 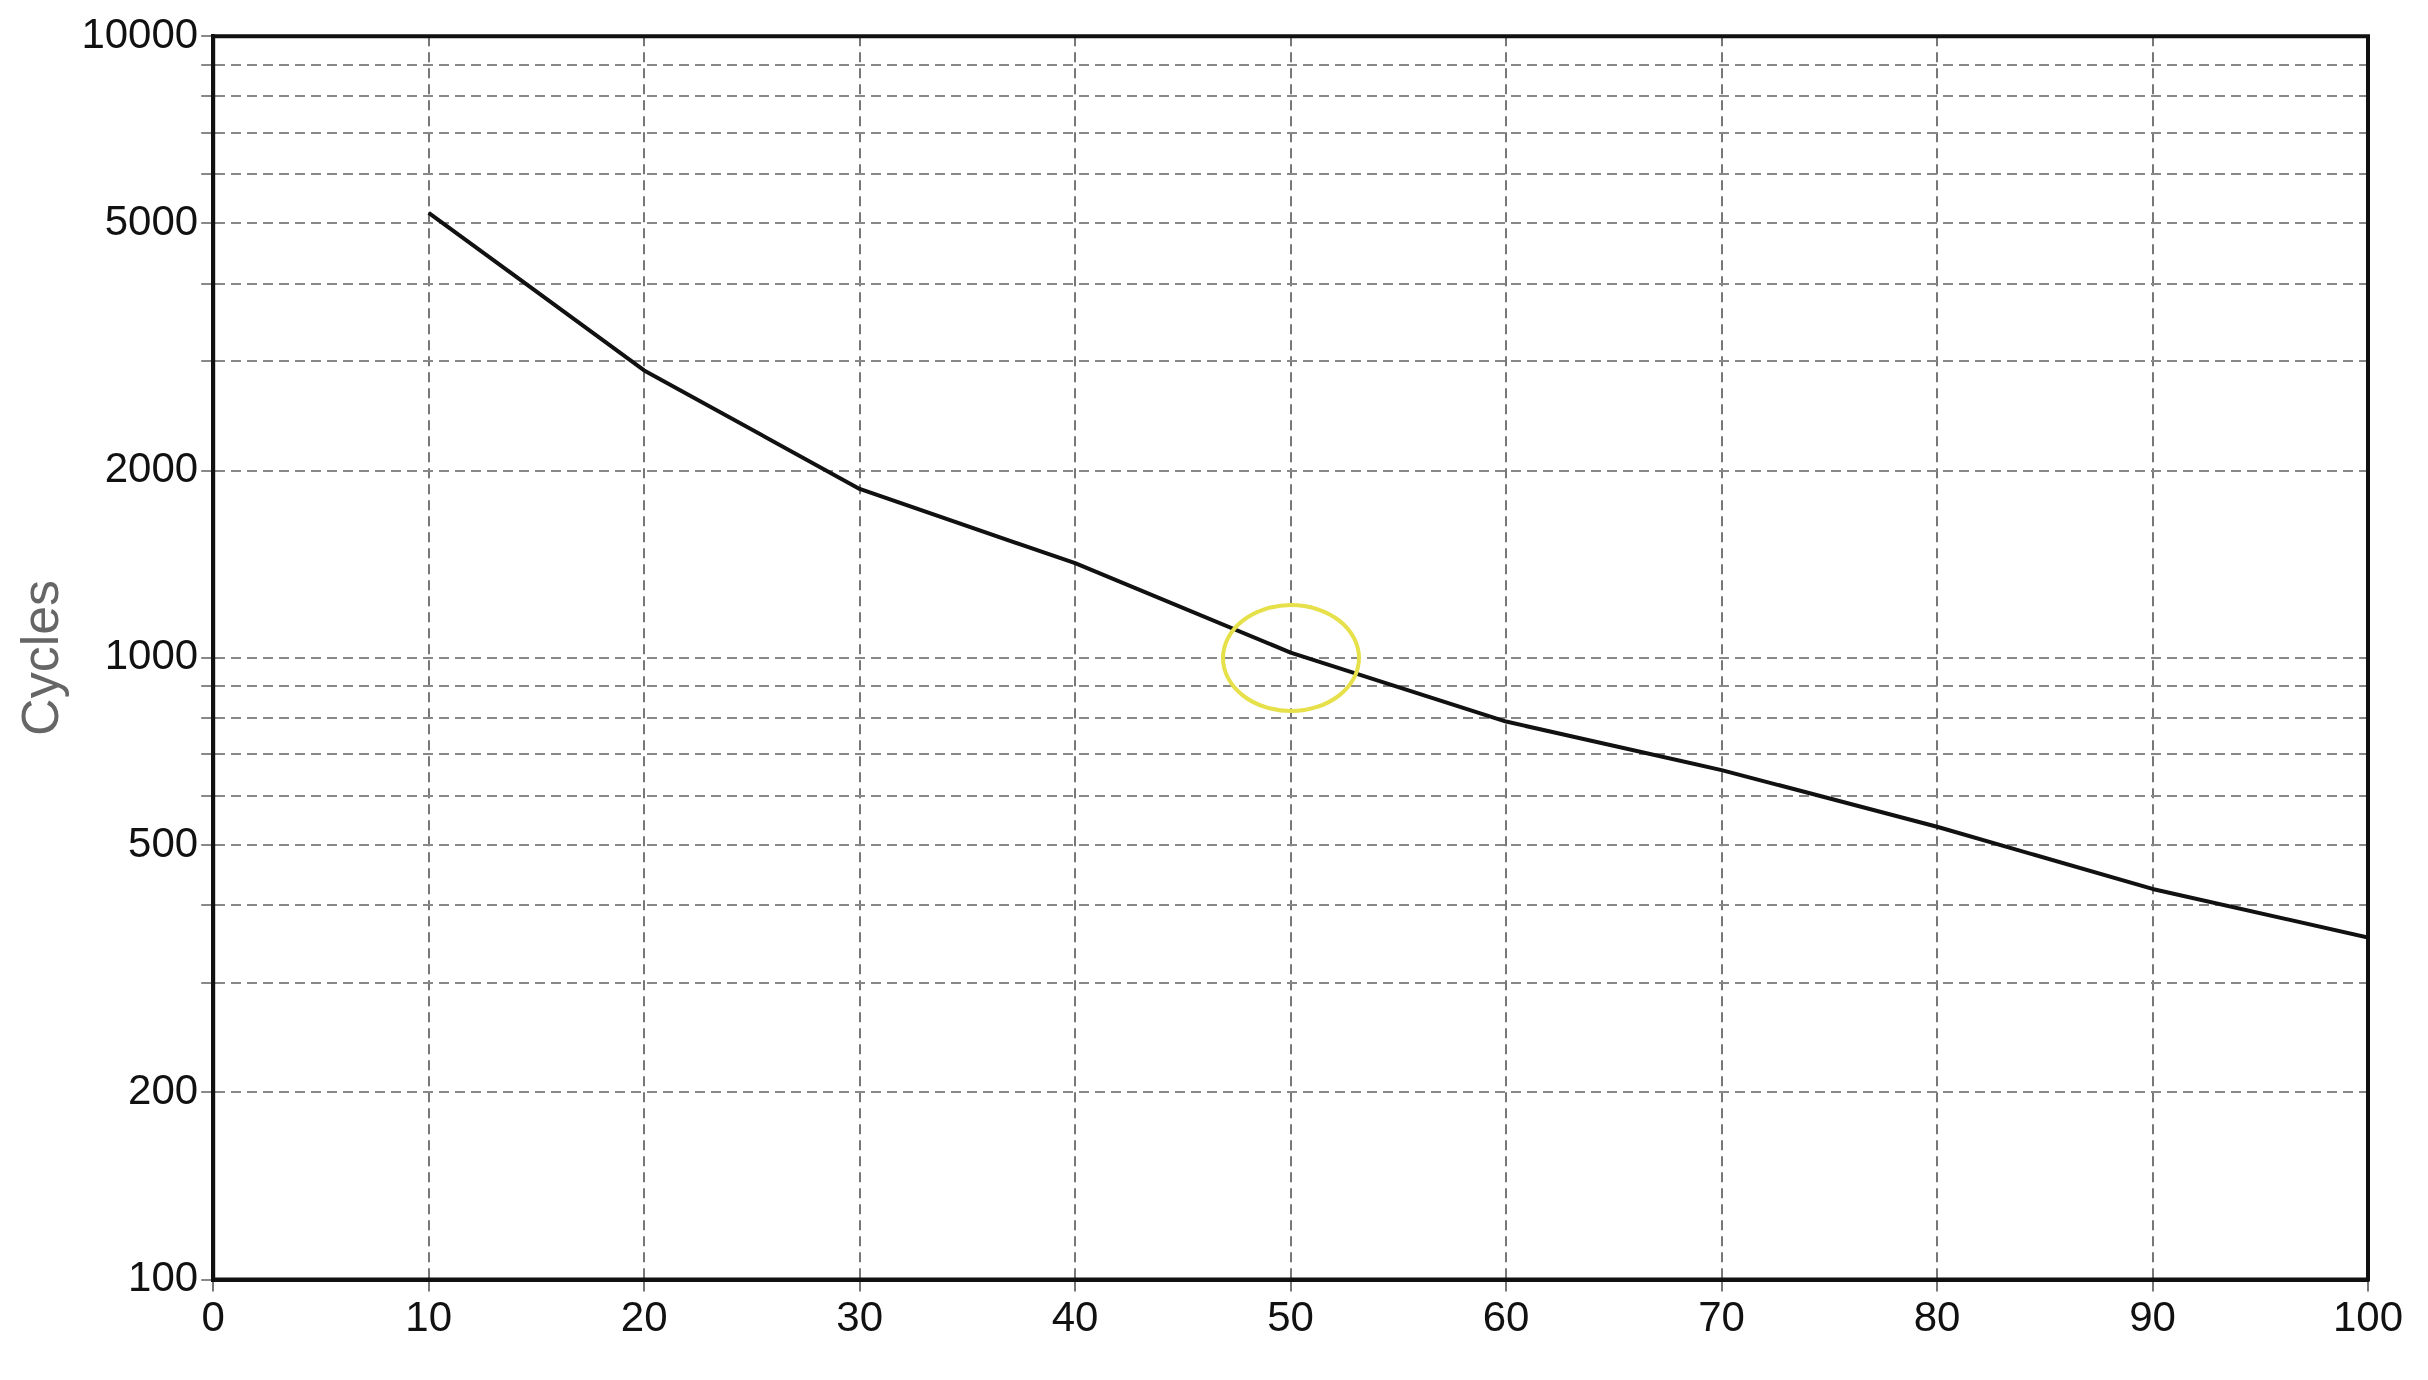 What do you see at coordinates (213, 1317) in the screenshot?
I see `x-tick-label: 0` at bounding box center [213, 1317].